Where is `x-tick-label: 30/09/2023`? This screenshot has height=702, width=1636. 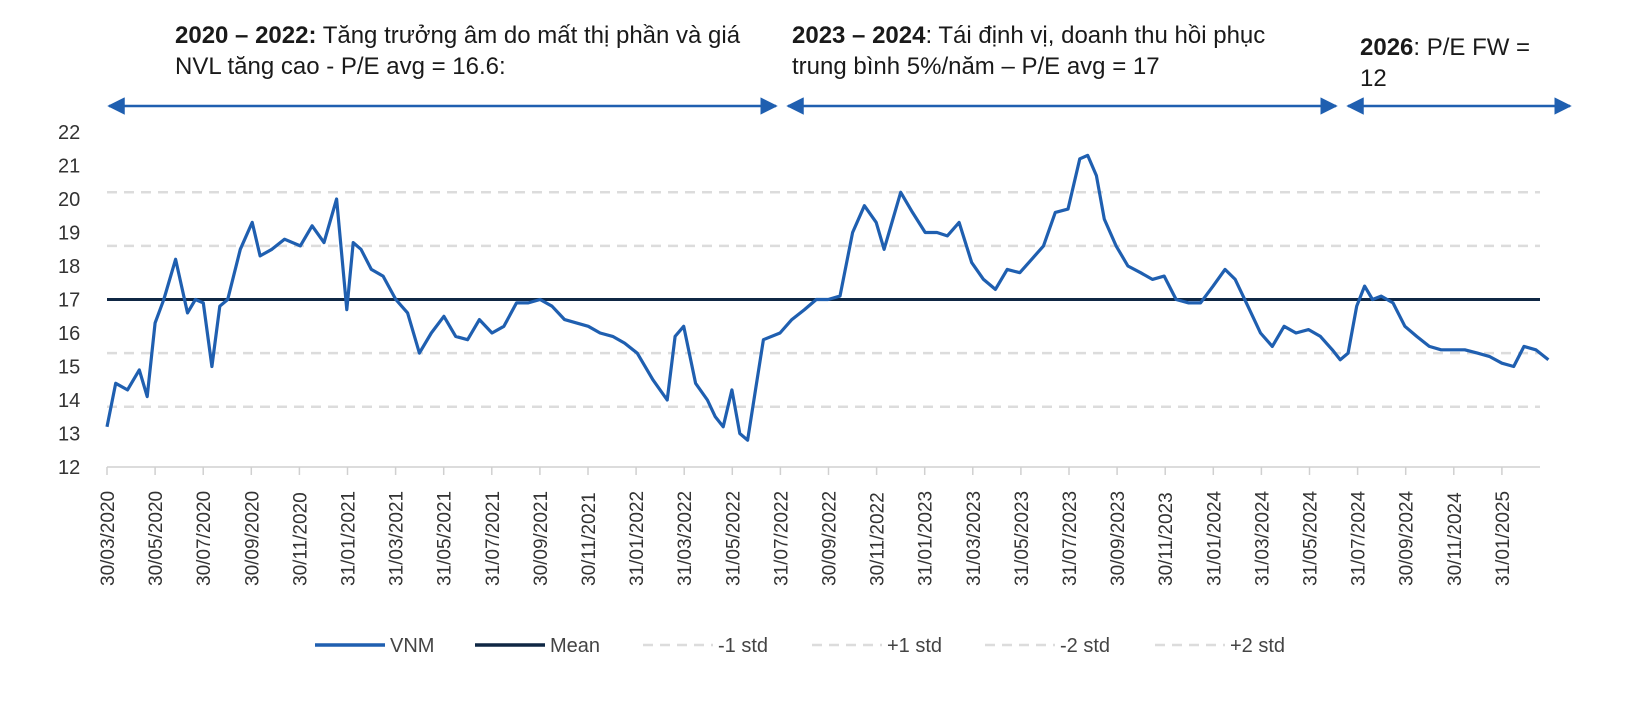
x-tick-label: 30/09/2023 is located at coordinates (1118, 538).